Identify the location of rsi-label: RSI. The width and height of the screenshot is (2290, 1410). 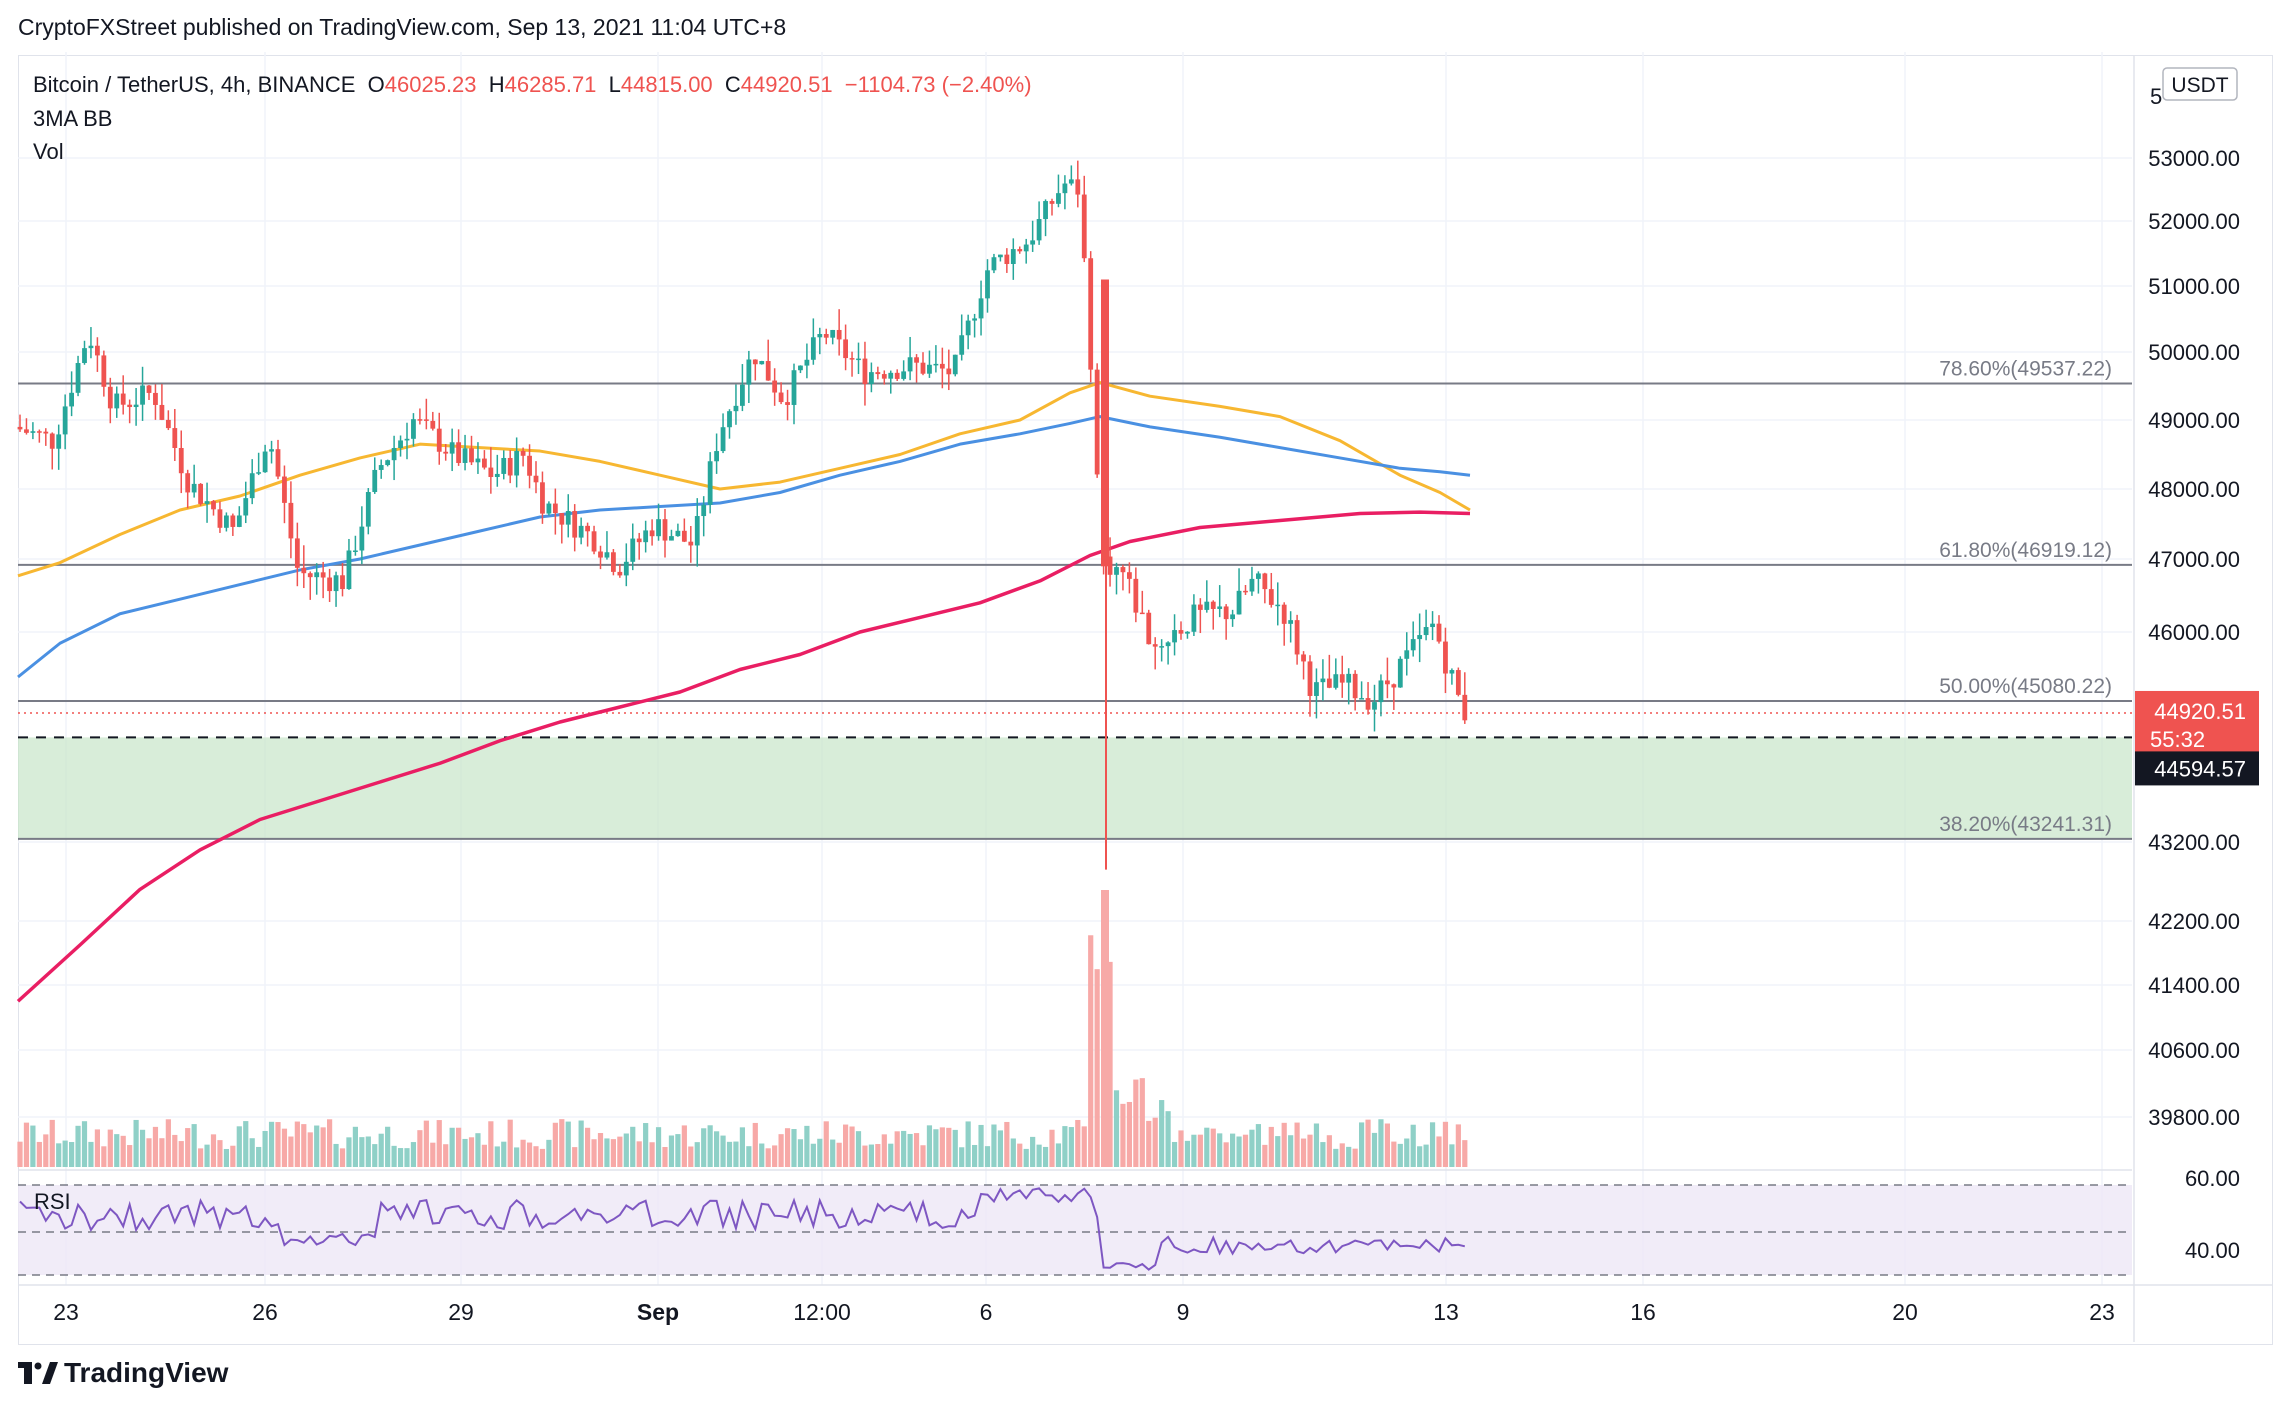
(52, 1201).